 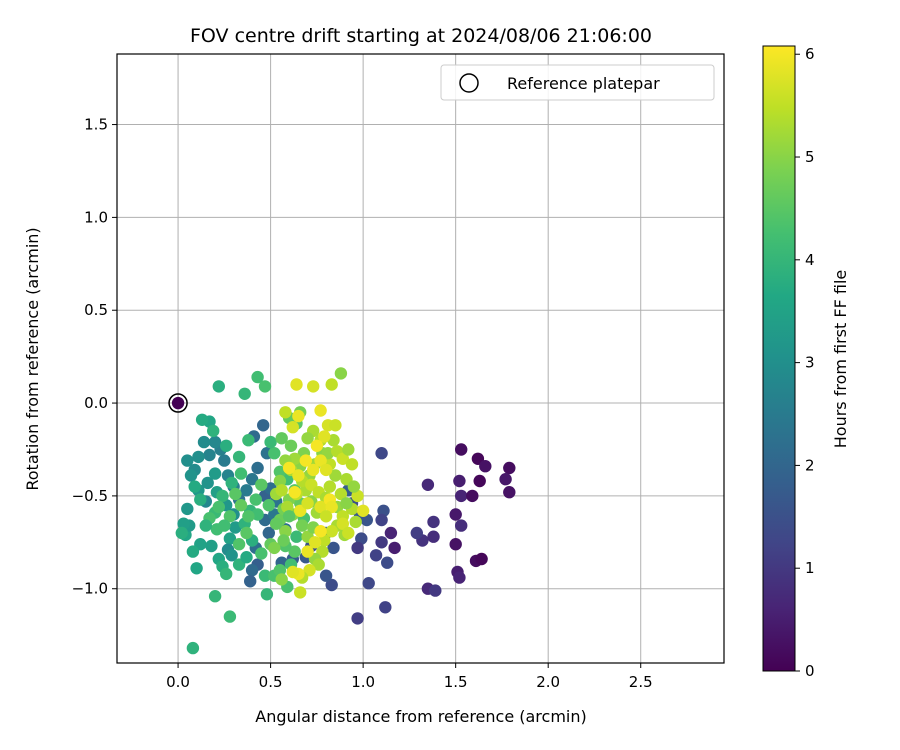 What do you see at coordinates (779, 358) in the screenshot?
I see `colorbar-gradient` at bounding box center [779, 358].